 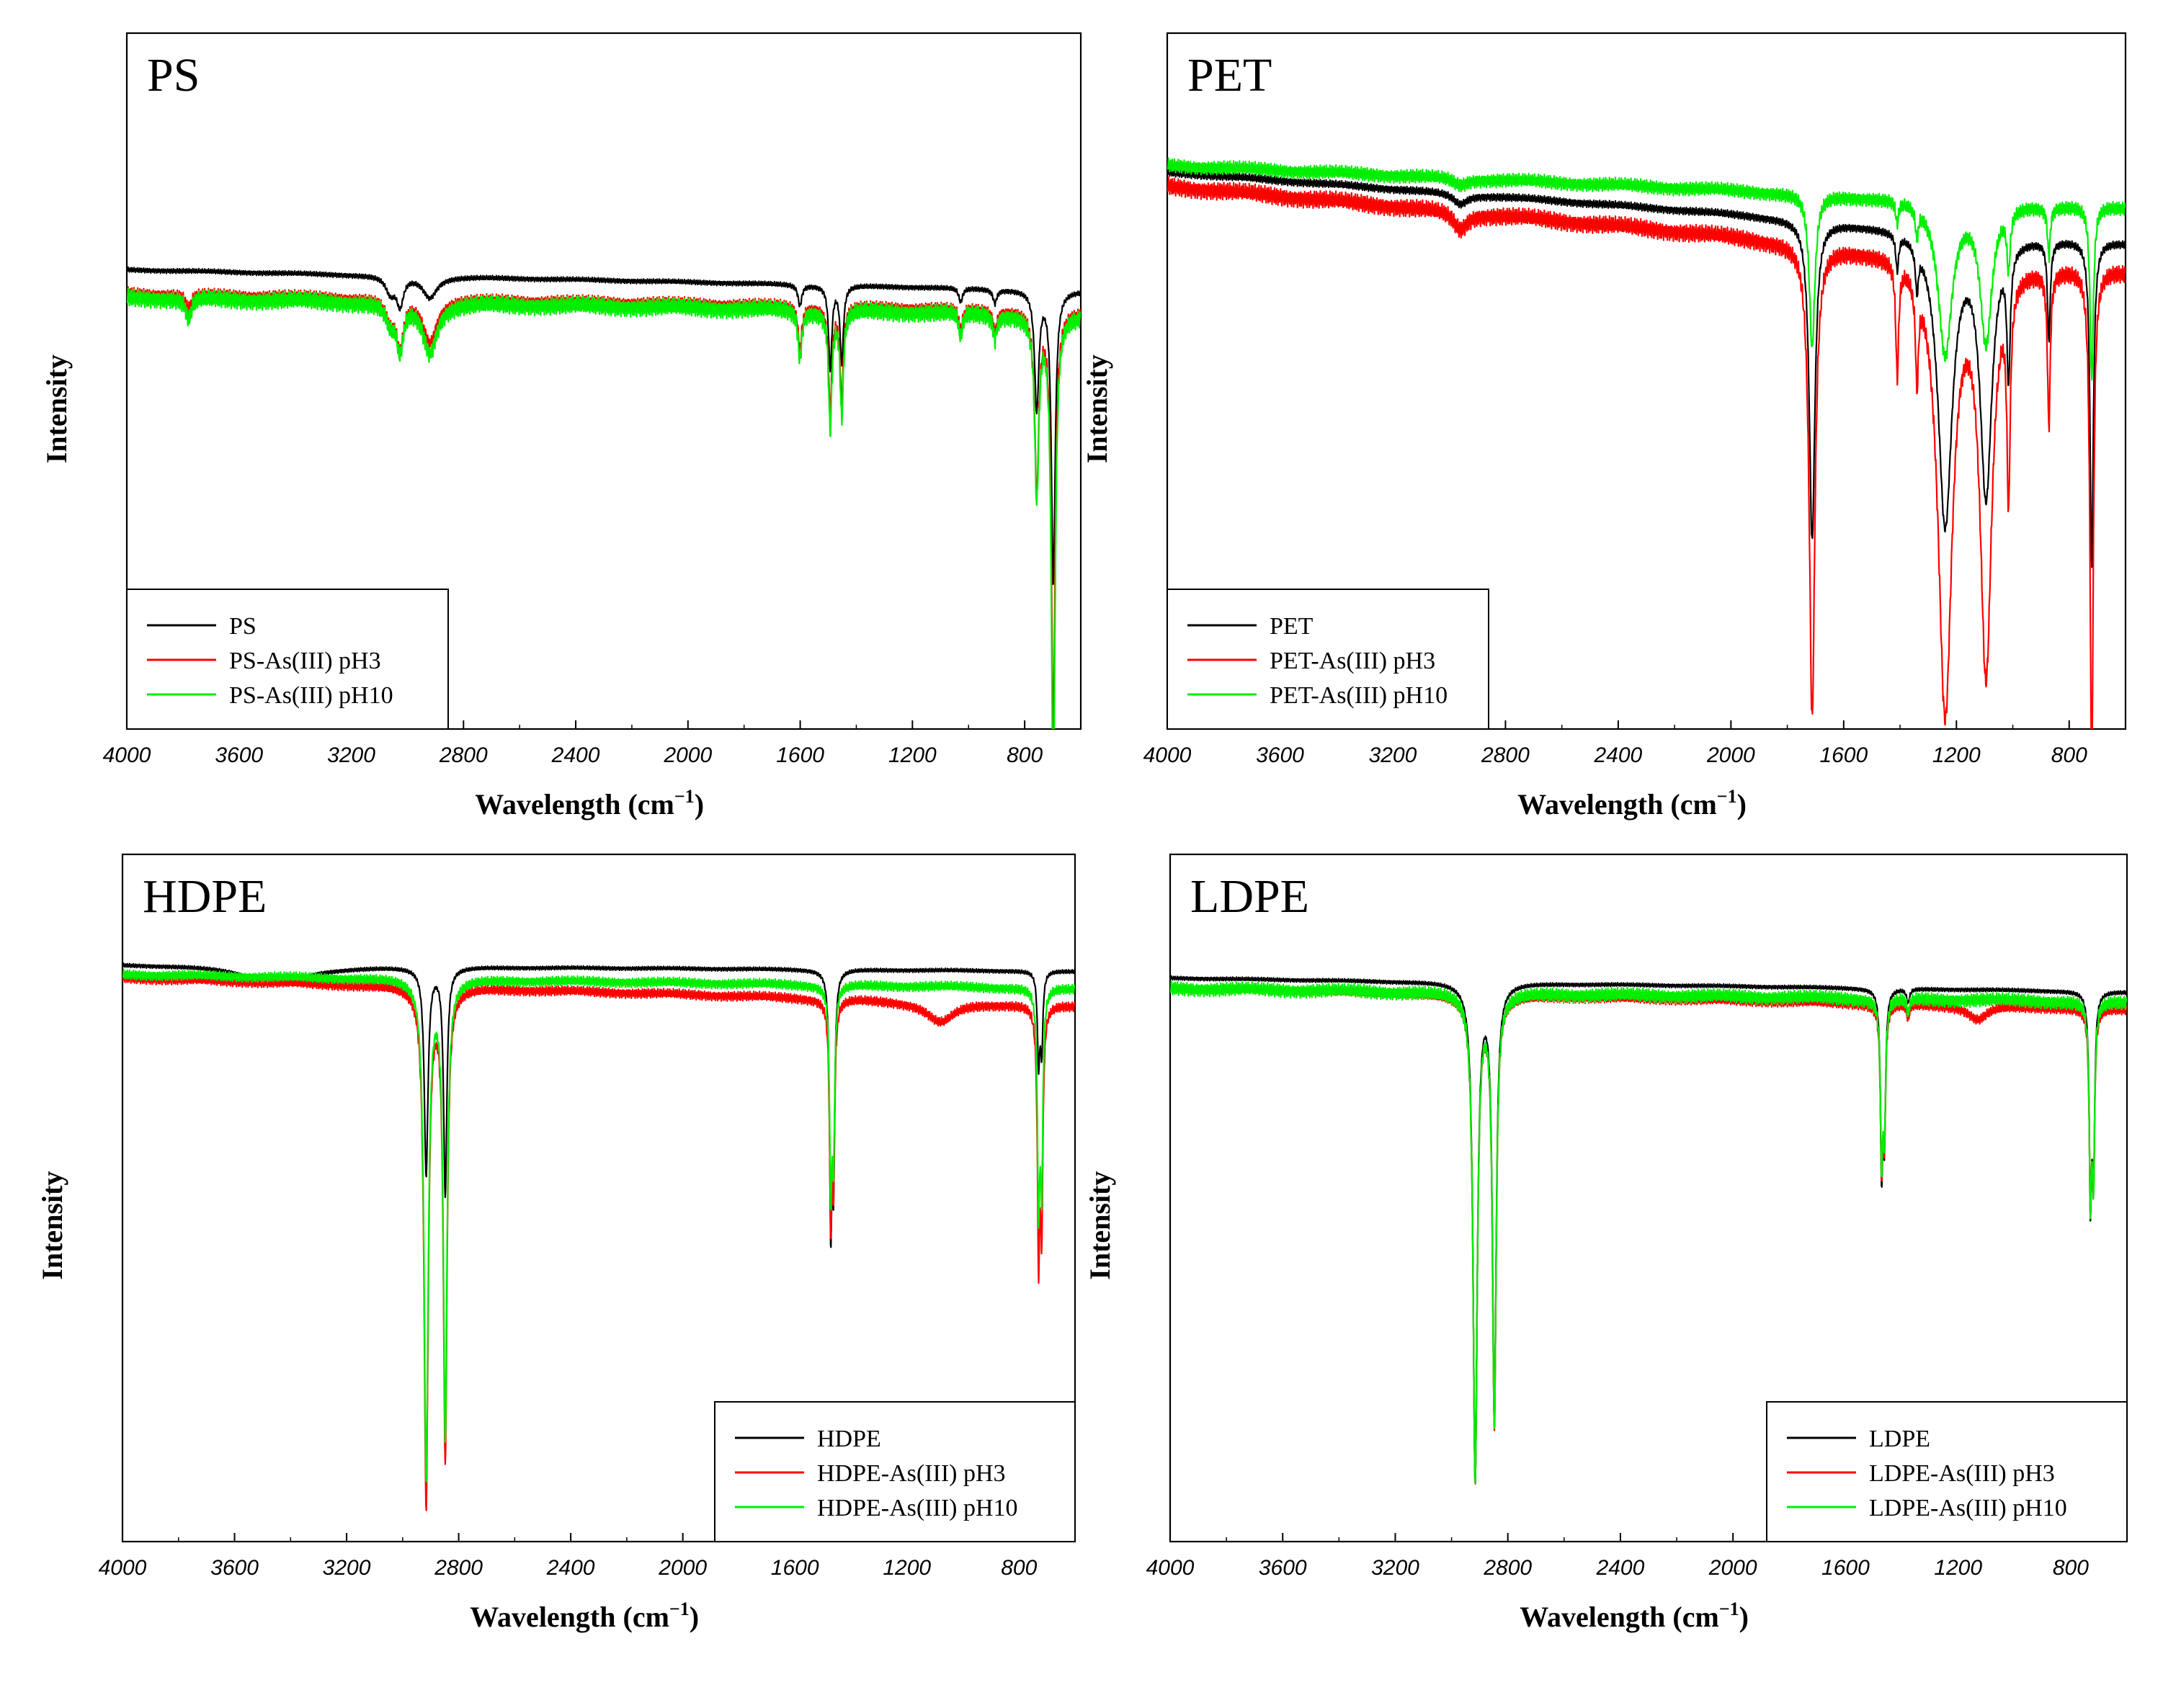 What do you see at coordinates (1359, 695) in the screenshot?
I see `legend-label-3: PET-As(III) pH10` at bounding box center [1359, 695].